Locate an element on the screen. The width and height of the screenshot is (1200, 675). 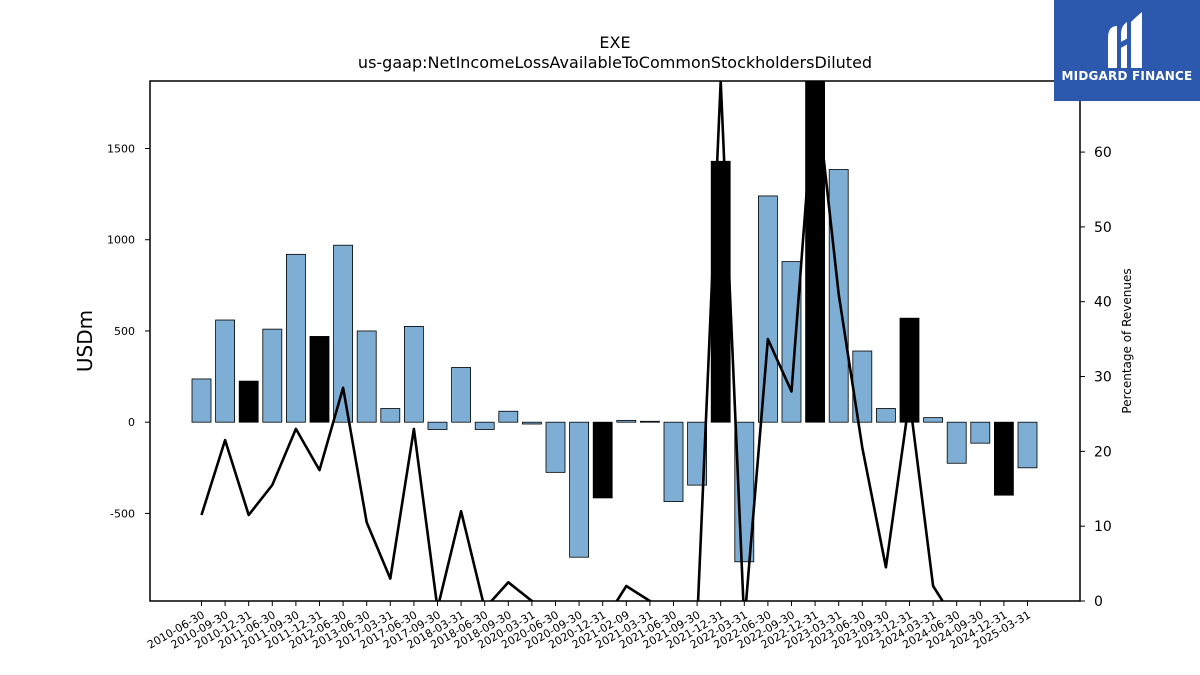
y2-tick-label: 60 is located at coordinates (1103, 153).